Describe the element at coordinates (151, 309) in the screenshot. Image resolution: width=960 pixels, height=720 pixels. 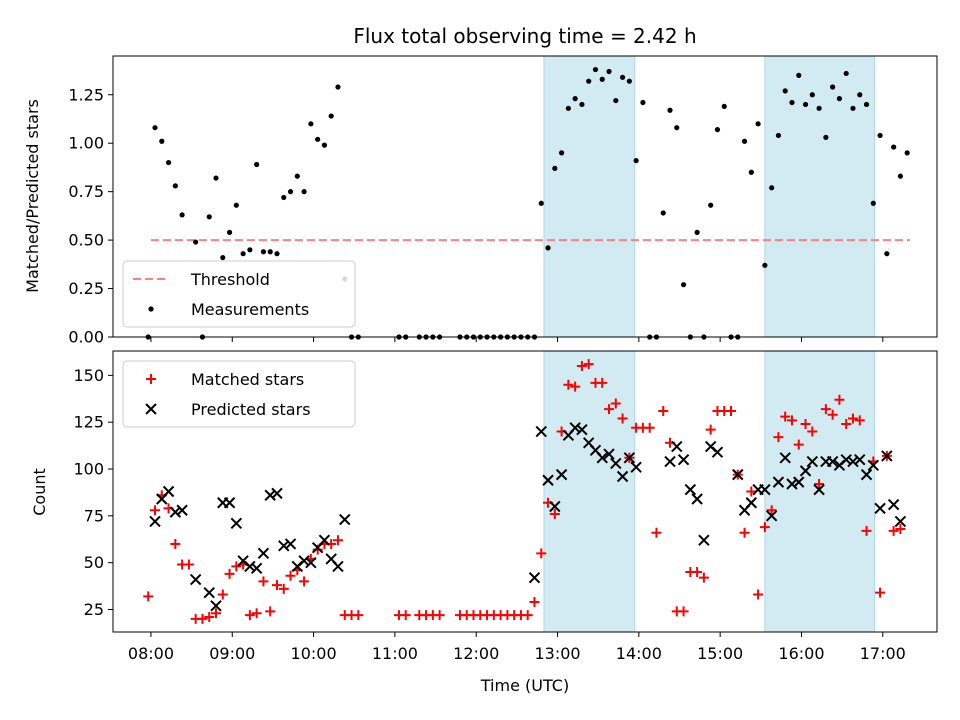
I see `legend-handle-measurements` at that location.